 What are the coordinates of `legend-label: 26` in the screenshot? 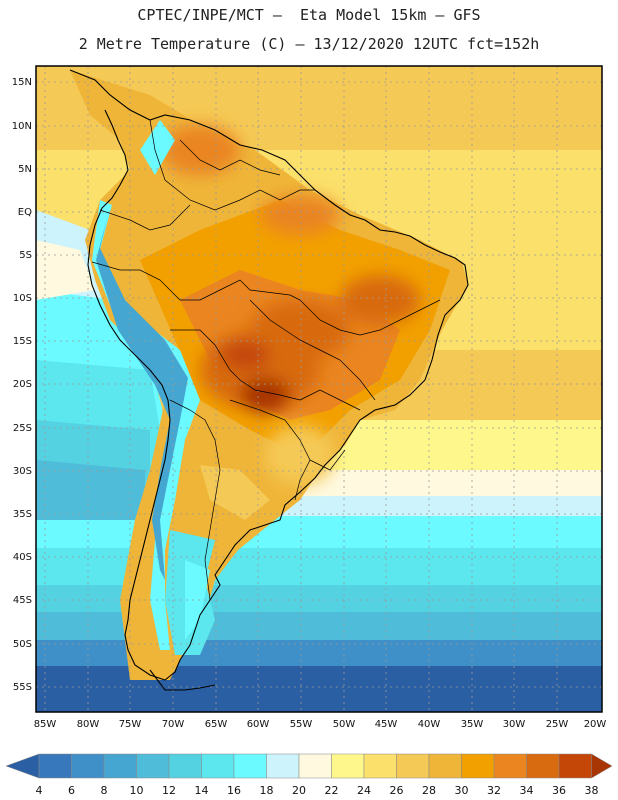 It's located at (397, 790).